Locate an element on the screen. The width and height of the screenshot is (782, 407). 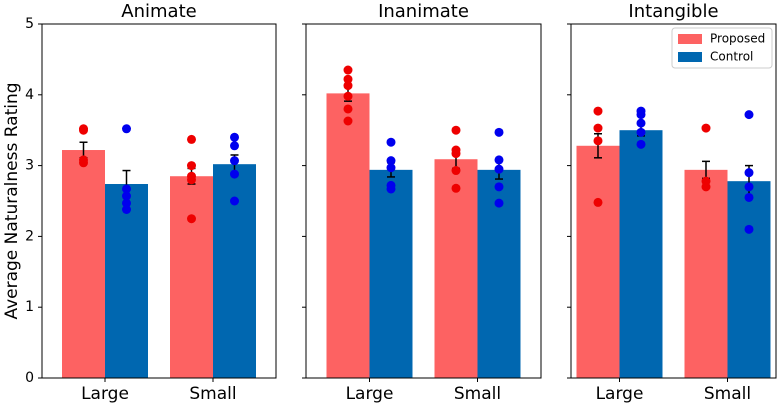
panel-title: Inanimate is located at coordinates (423, 11).